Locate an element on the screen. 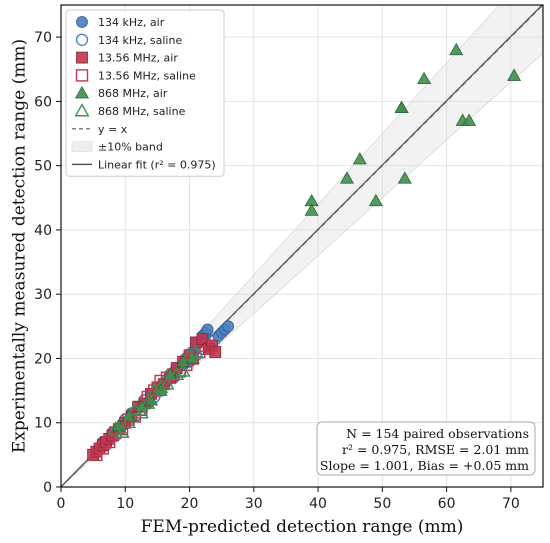  legend-item: ±10% band is located at coordinates (117, 147).